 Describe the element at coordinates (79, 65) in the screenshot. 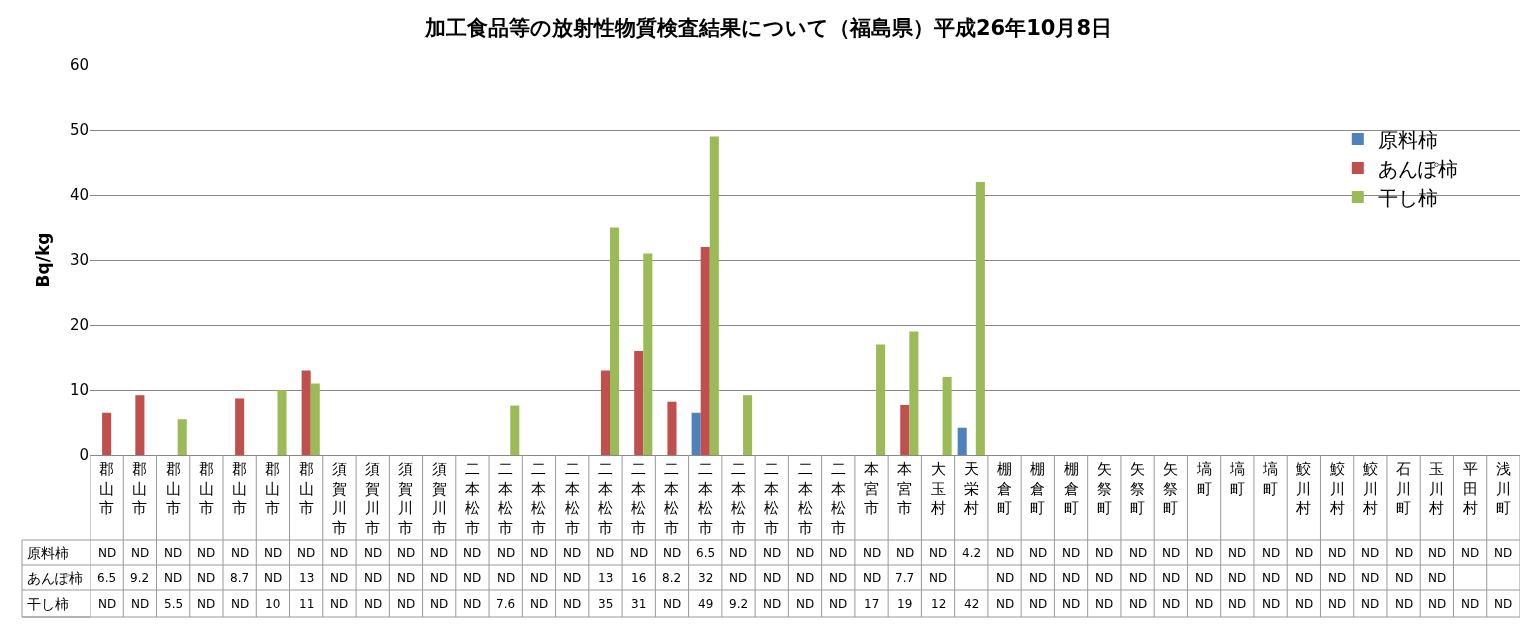

I see `y-tick-label: 60` at that location.